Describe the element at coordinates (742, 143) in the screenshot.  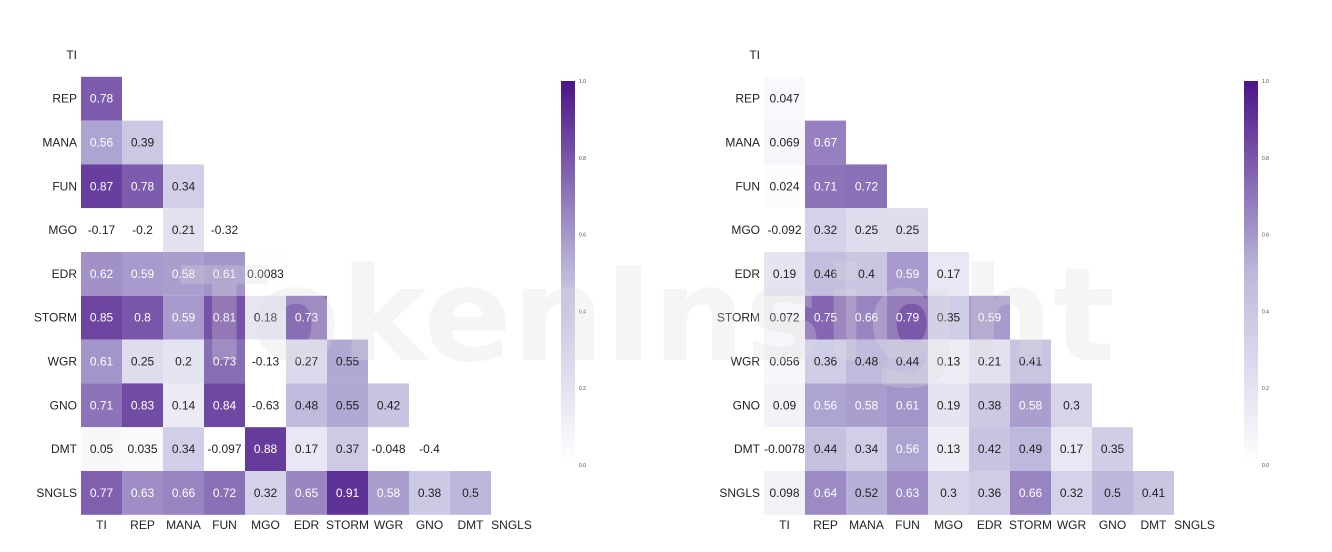
I see `row-tick-label: MANA` at that location.